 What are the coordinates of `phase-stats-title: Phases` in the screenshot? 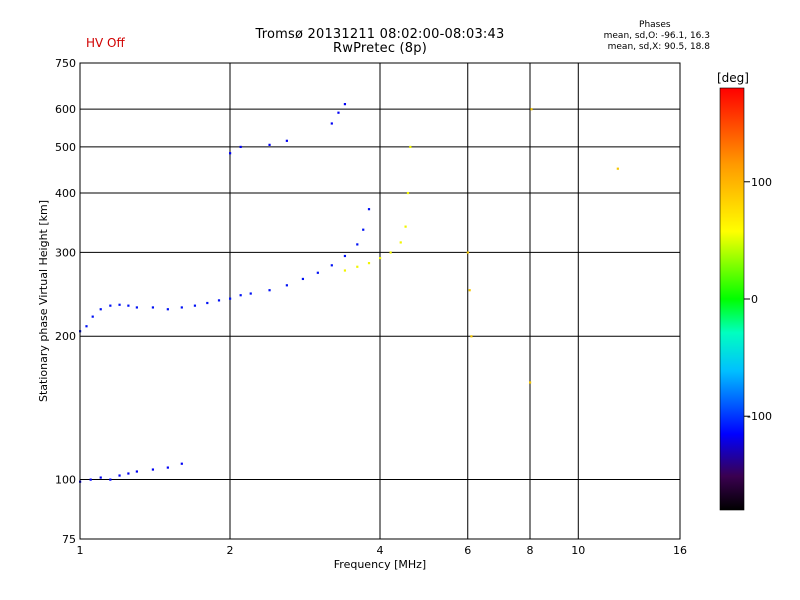 It's located at (655, 25).